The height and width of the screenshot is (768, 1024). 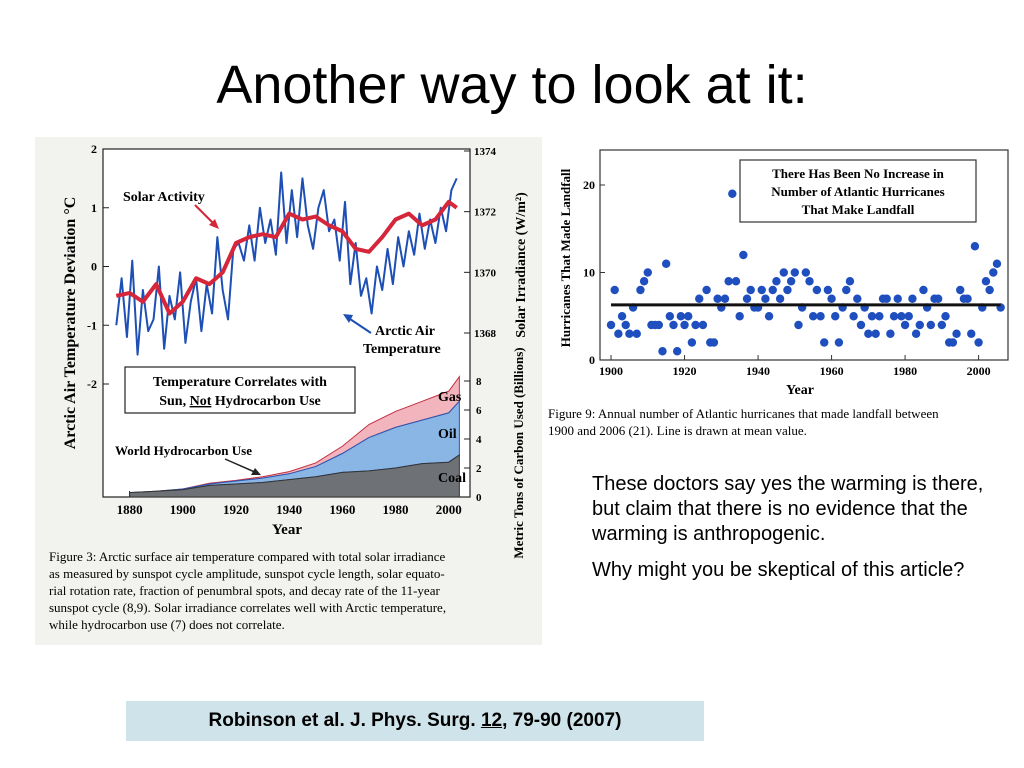 What do you see at coordinates (521, 265) in the screenshot?
I see `y-right-axis-label: Solar Irradiance (W/m²)` at bounding box center [521, 265].